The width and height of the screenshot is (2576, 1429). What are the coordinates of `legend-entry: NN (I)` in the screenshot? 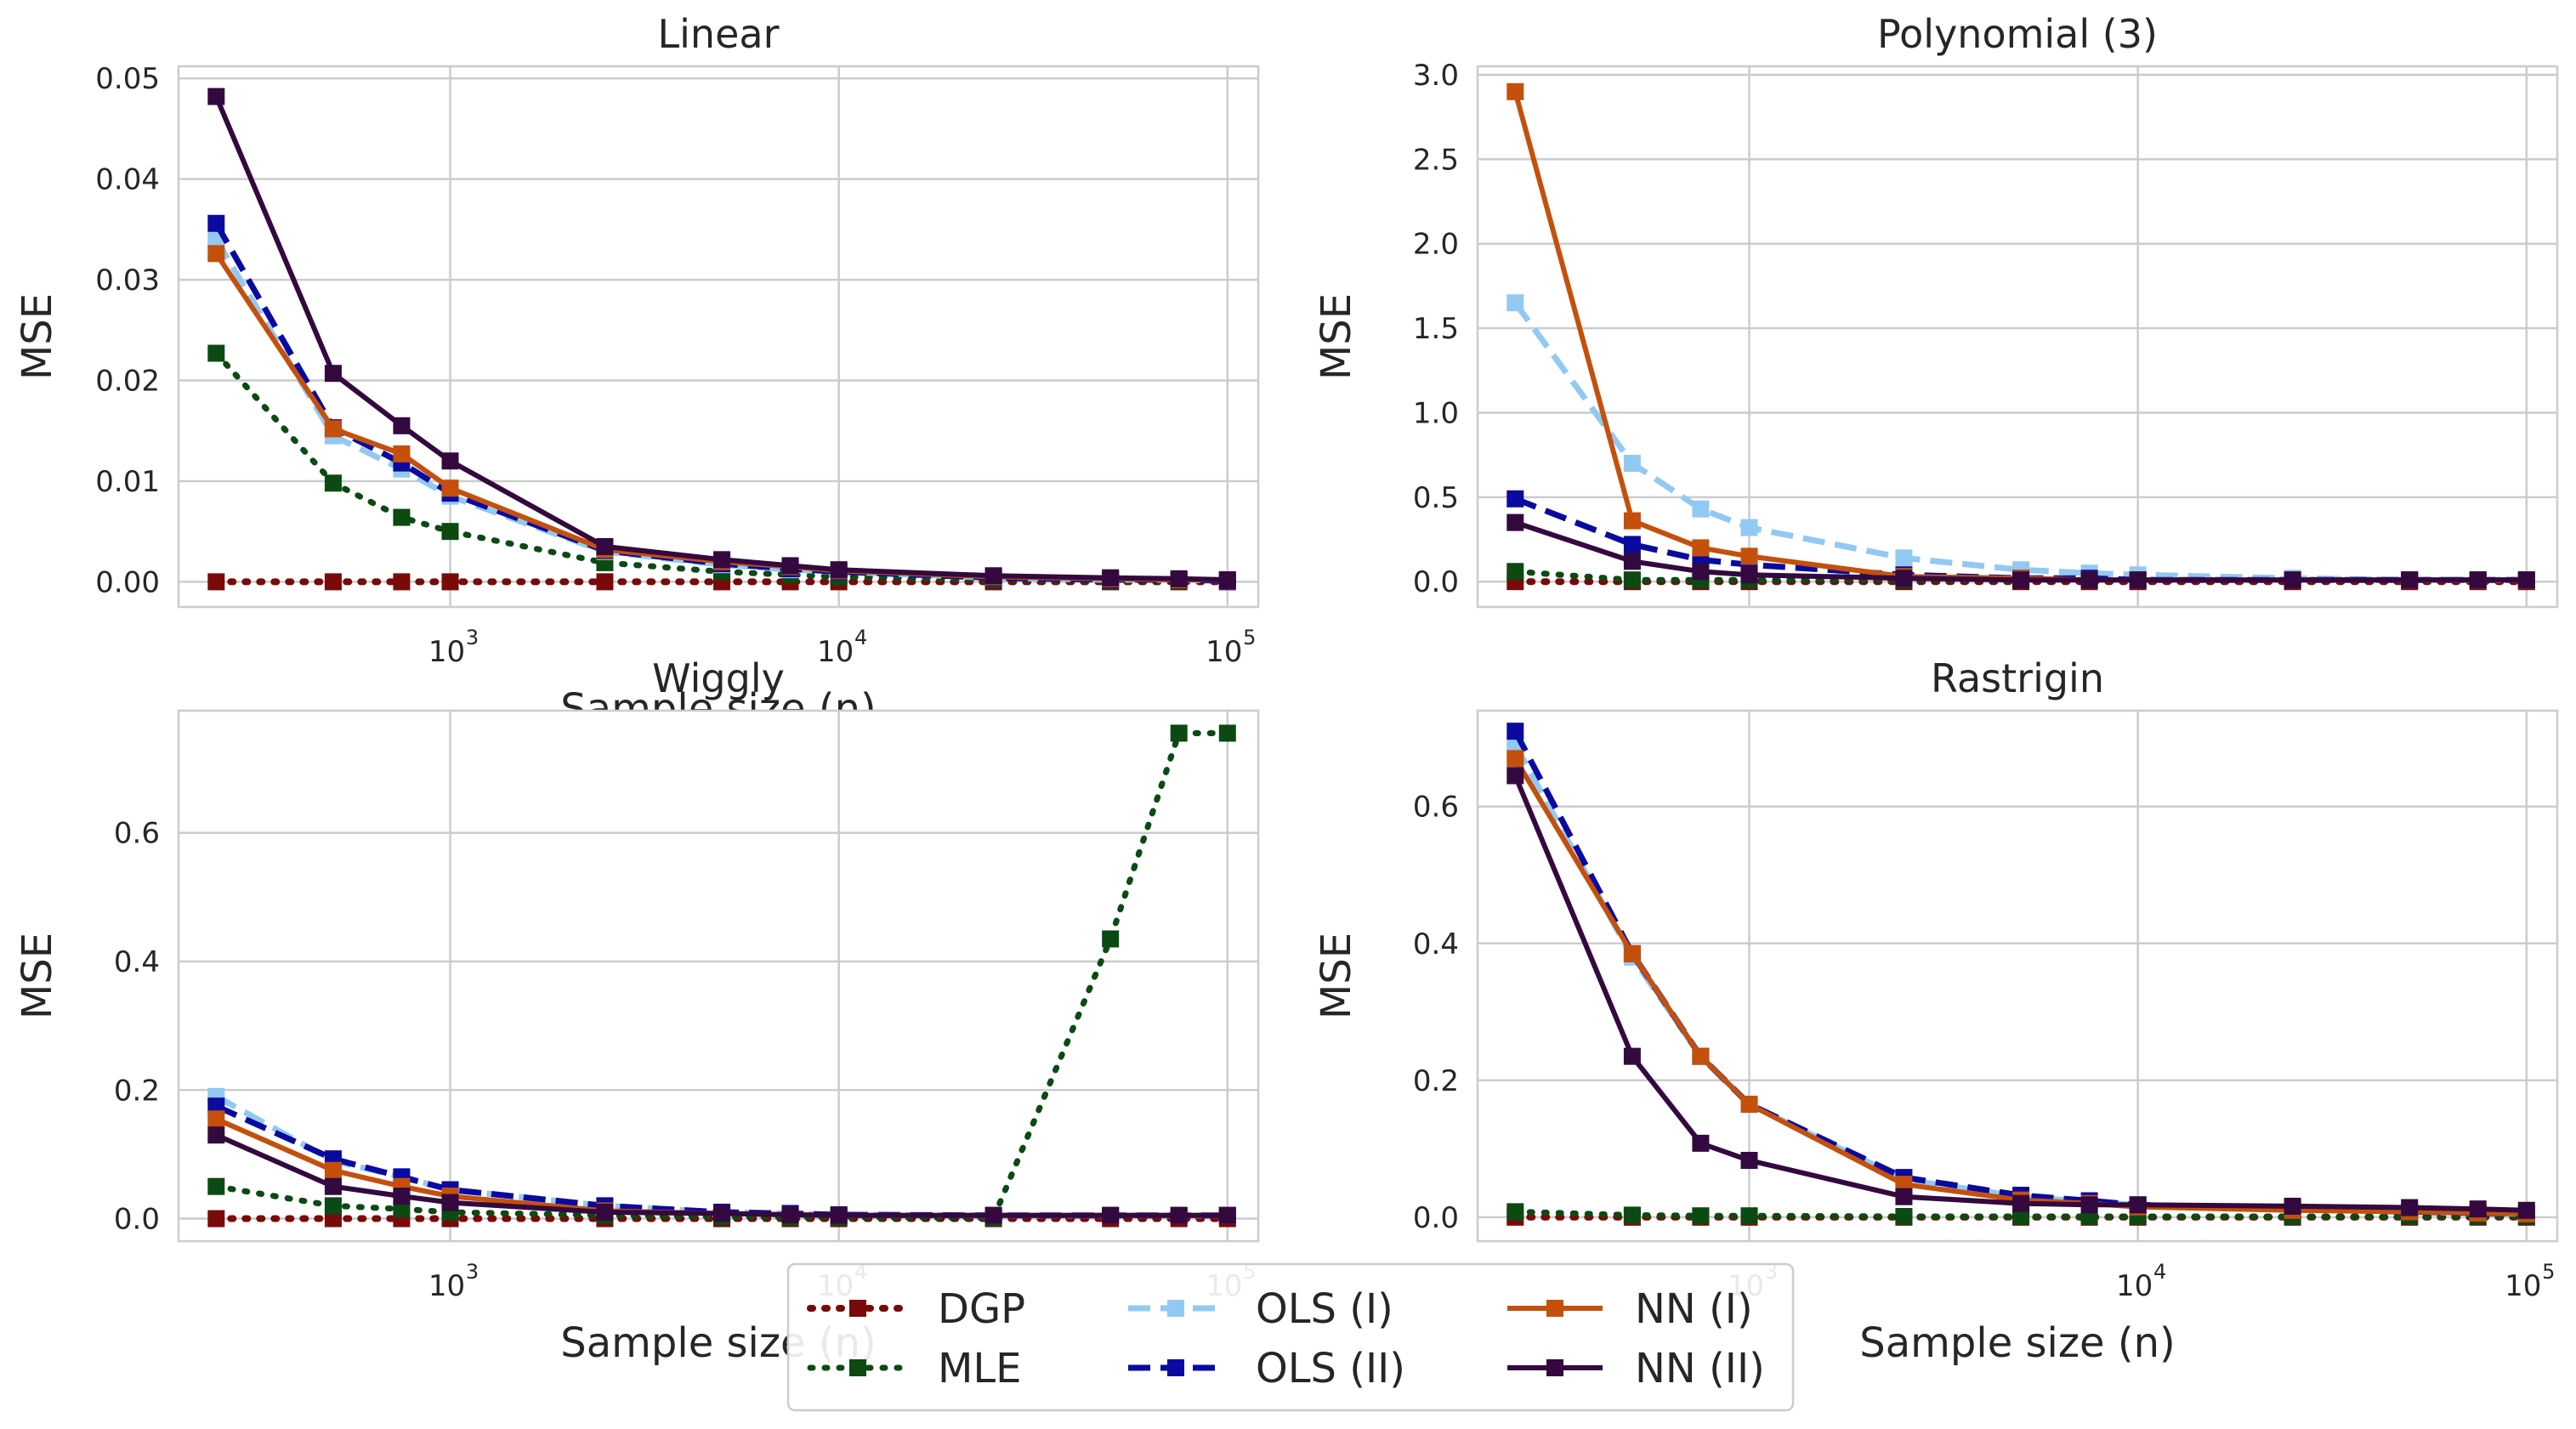 It's located at (1630, 1309).